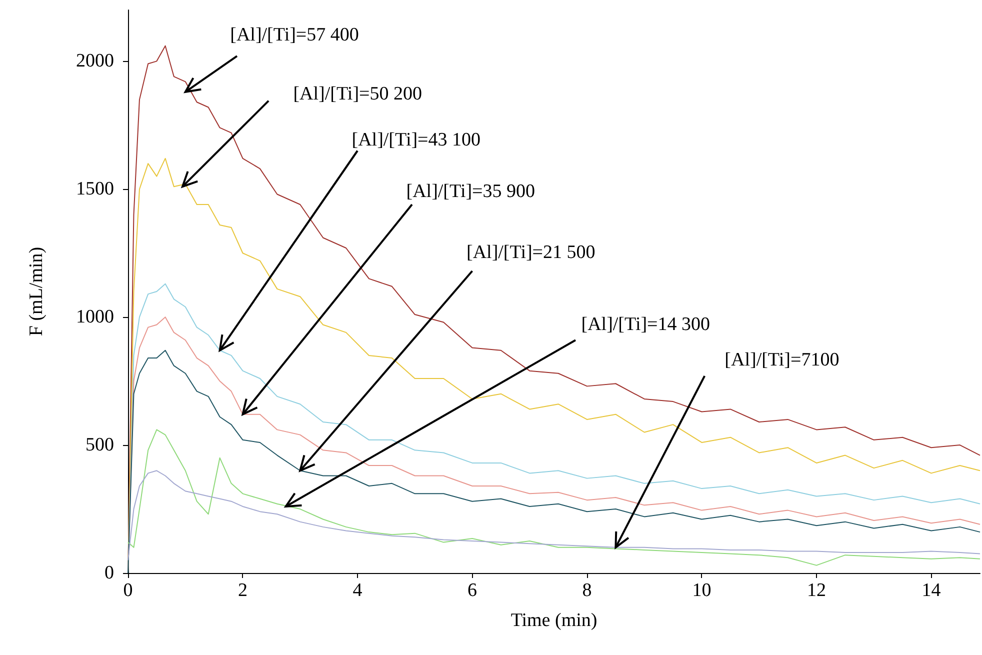  I want to click on annotation: [Al]/[Ti]=7100, so click(782, 360).